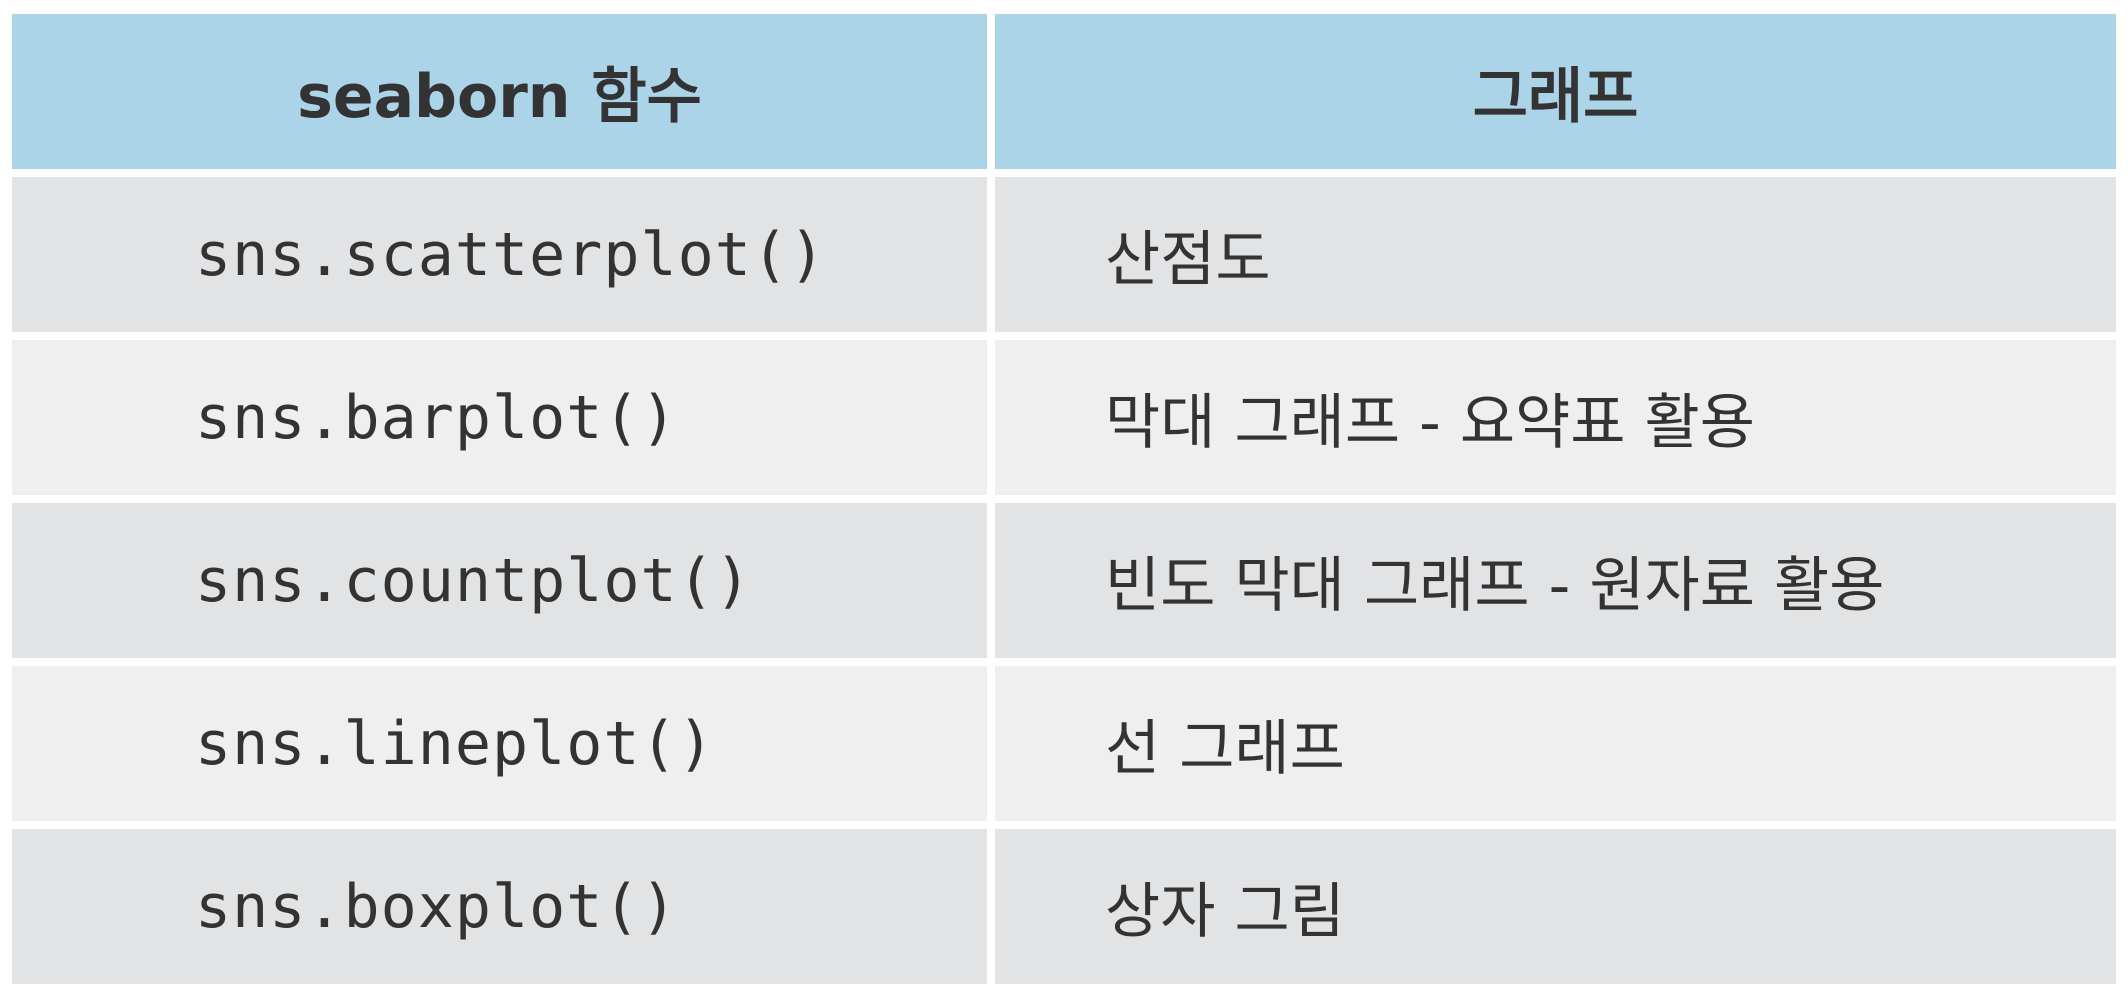  Describe the element at coordinates (1555, 580) in the screenshot. I see `table-row-graph: 빈도 막대 그래프 - 원자료 활용` at that location.